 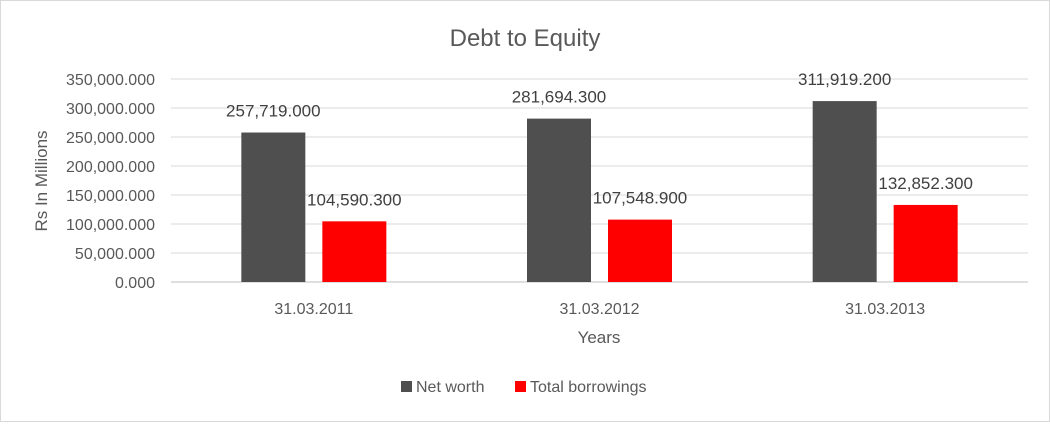 I want to click on y-tick-label: 250,000.000, so click(x=110, y=138).